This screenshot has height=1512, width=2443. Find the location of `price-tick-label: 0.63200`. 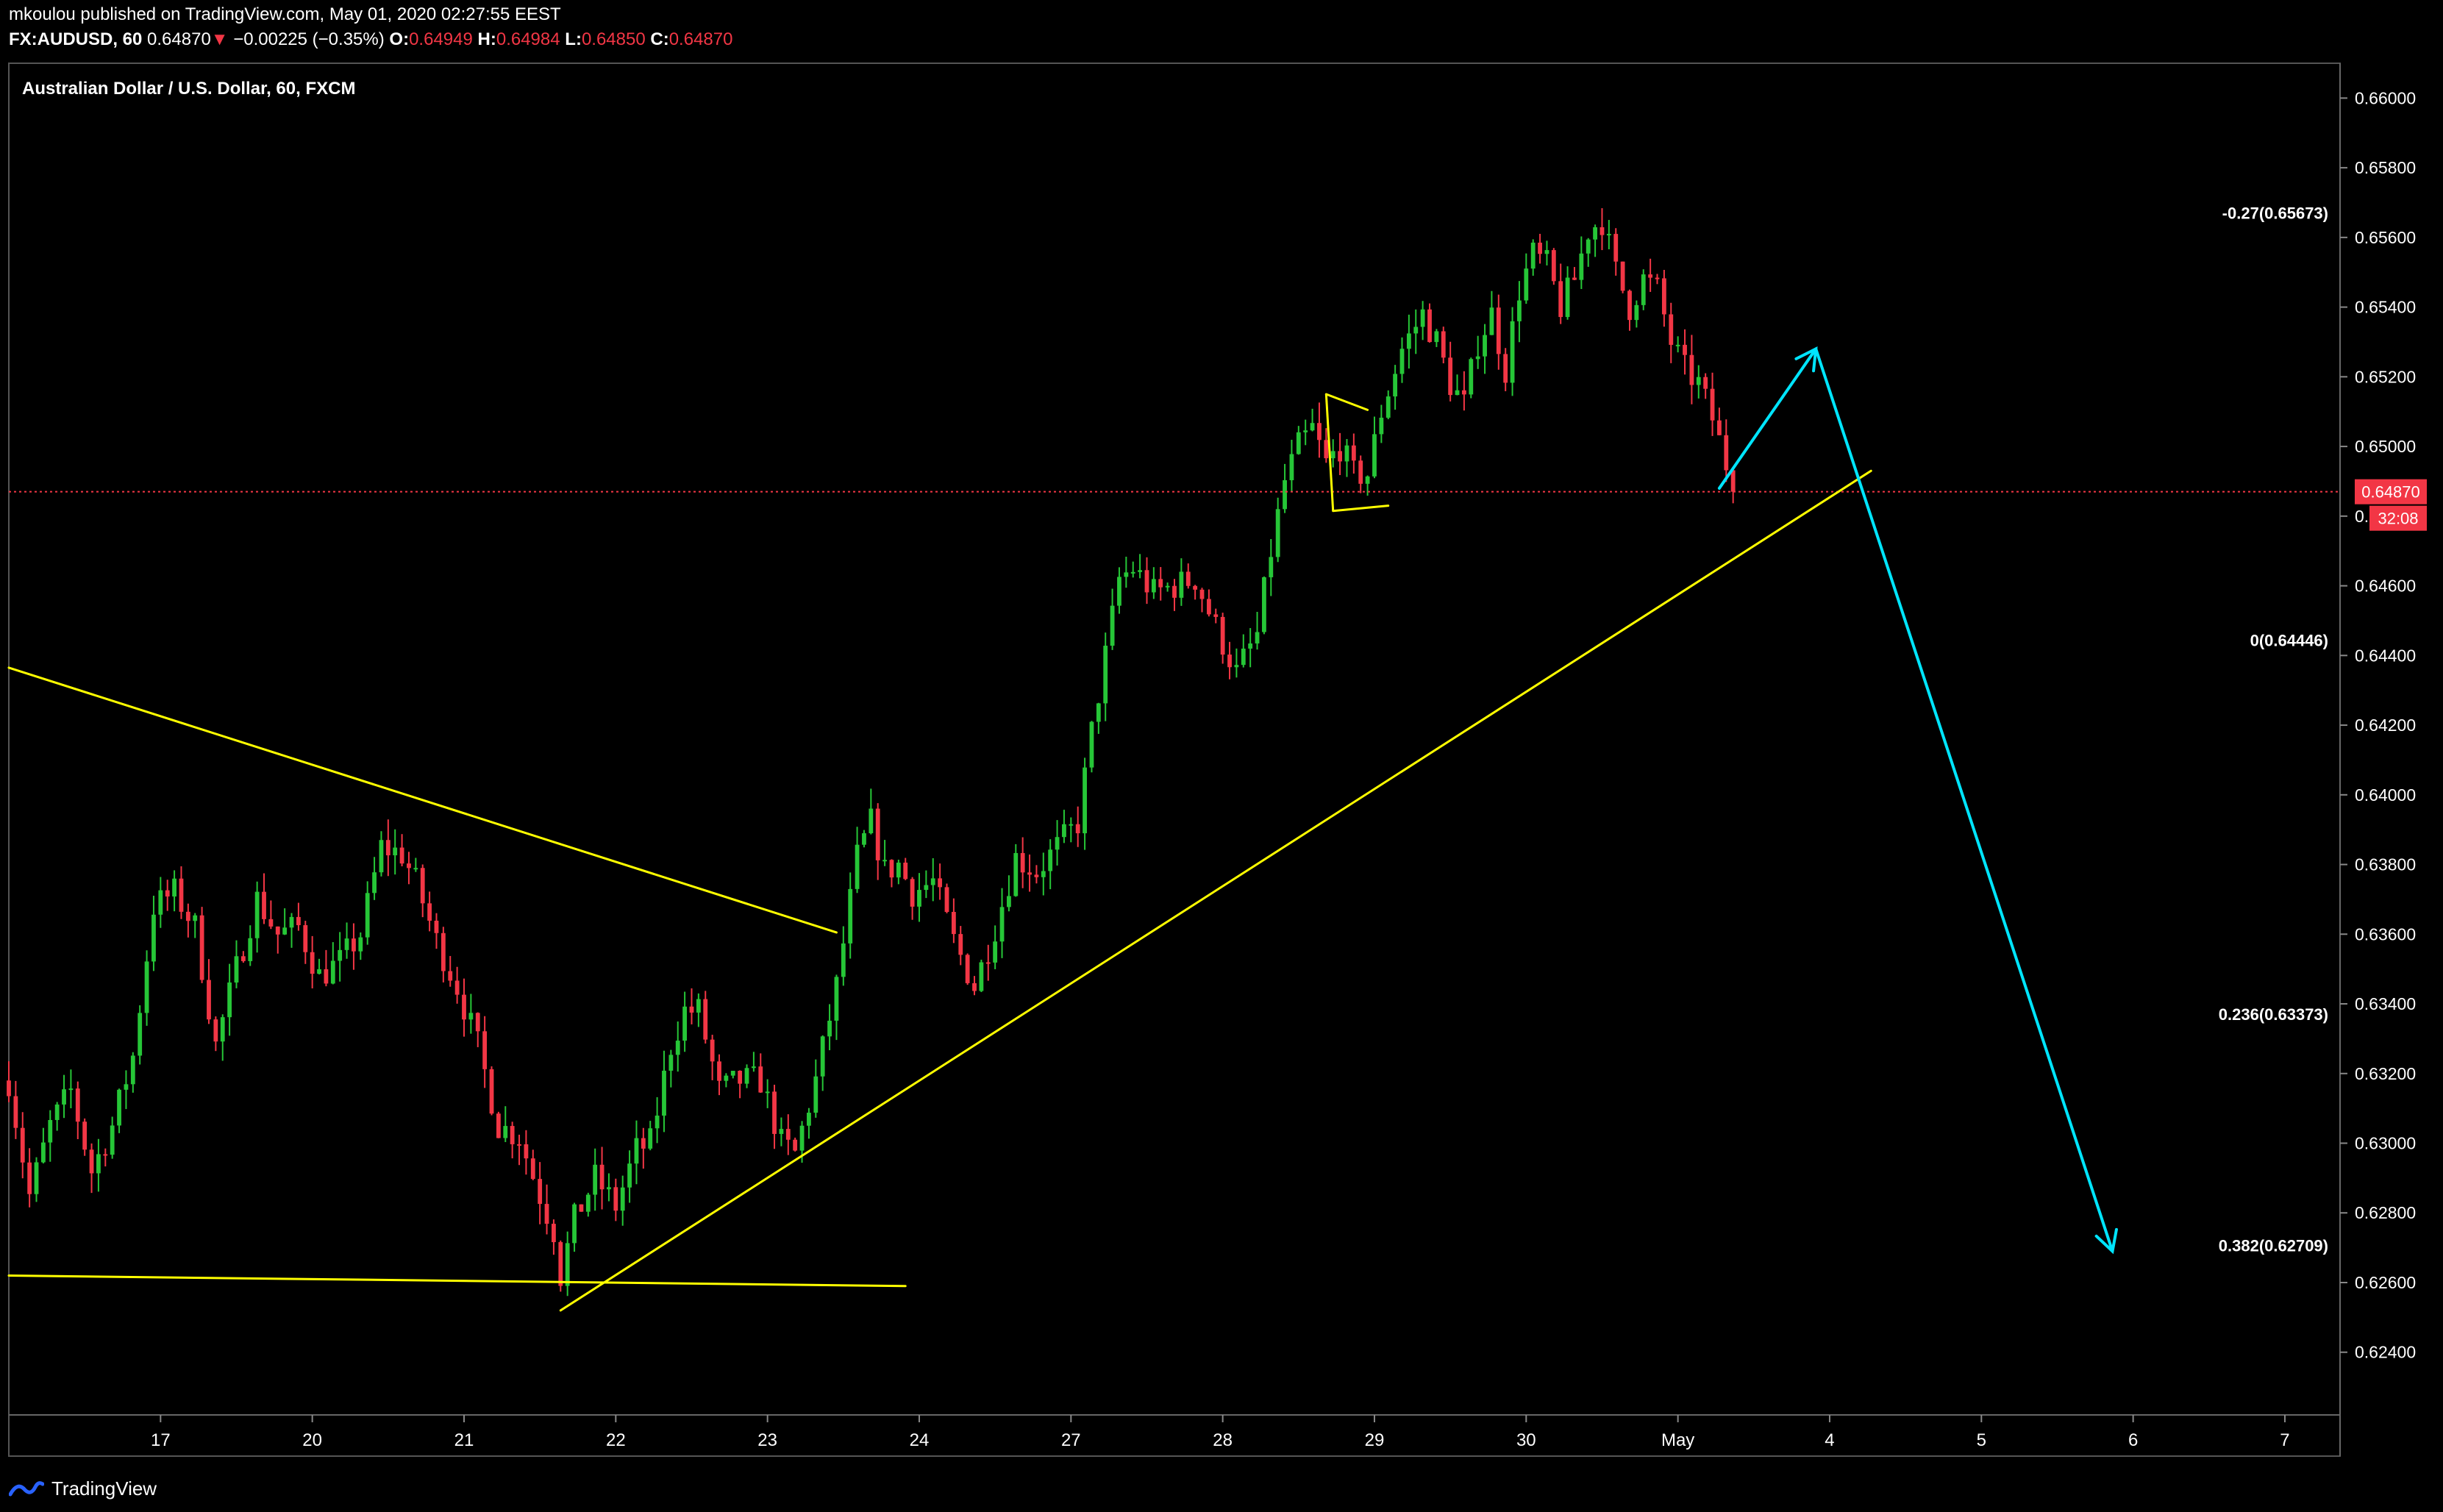

price-tick-label: 0.63200 is located at coordinates (2385, 1073).